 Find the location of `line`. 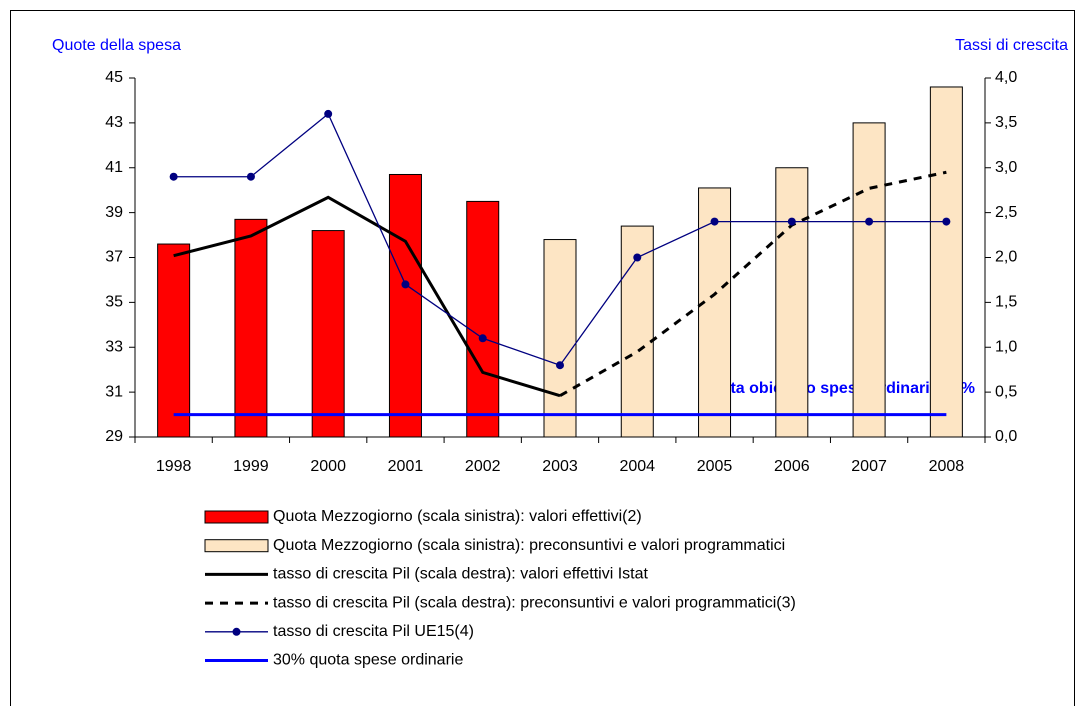

line is located at coordinates (367, 296).